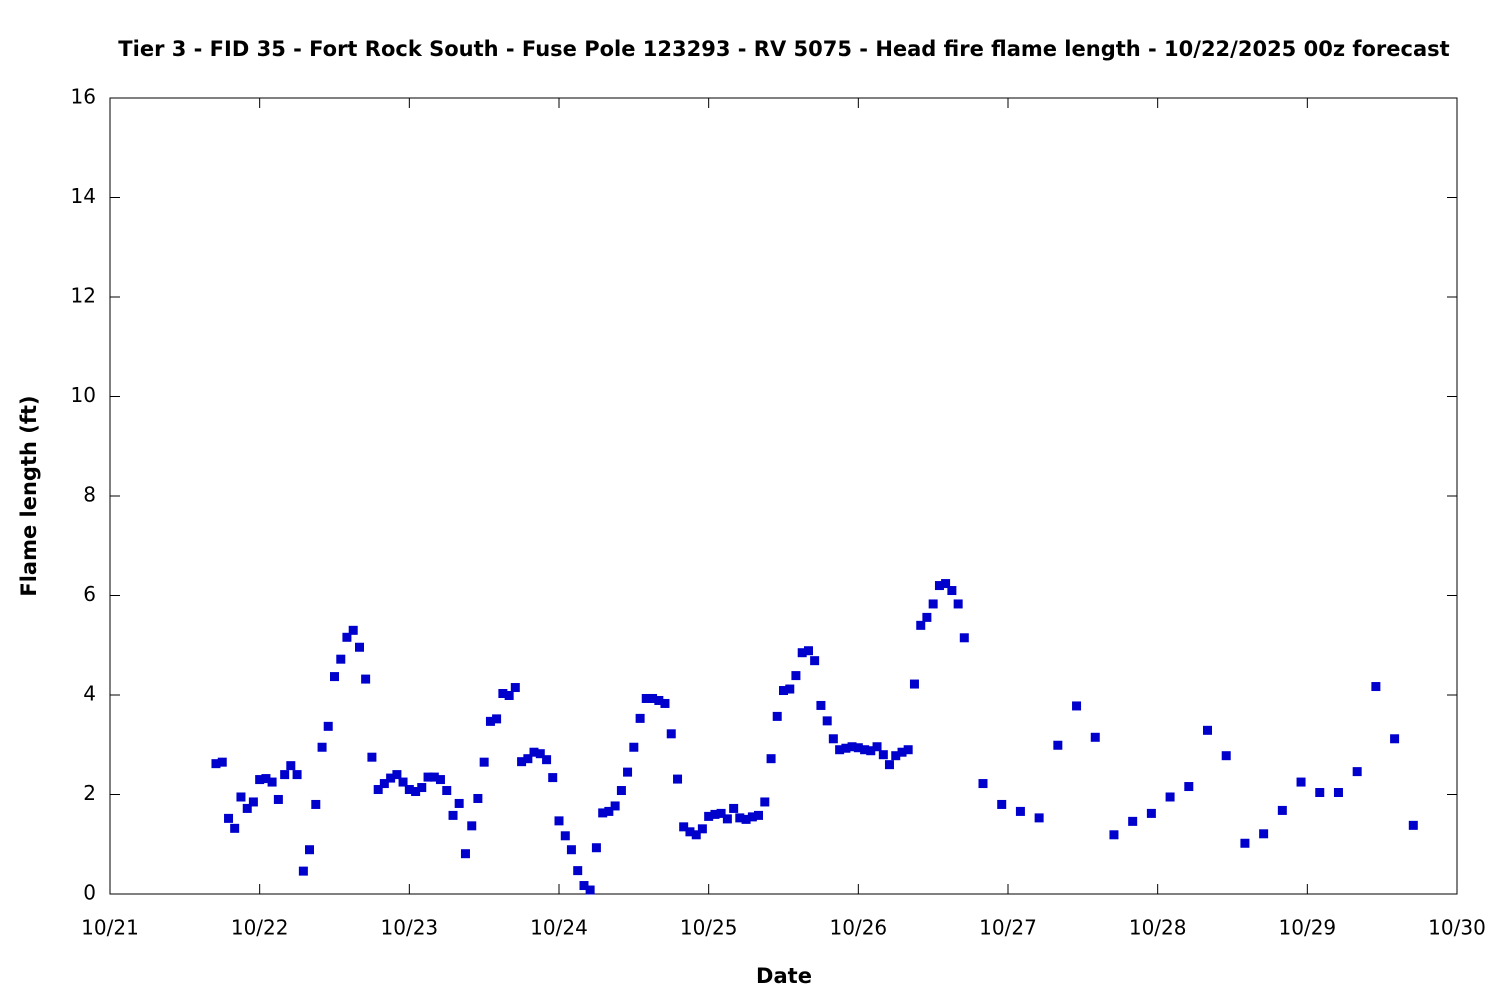  What do you see at coordinates (110, 928) in the screenshot?
I see `x-tick-label: 10/21` at bounding box center [110, 928].